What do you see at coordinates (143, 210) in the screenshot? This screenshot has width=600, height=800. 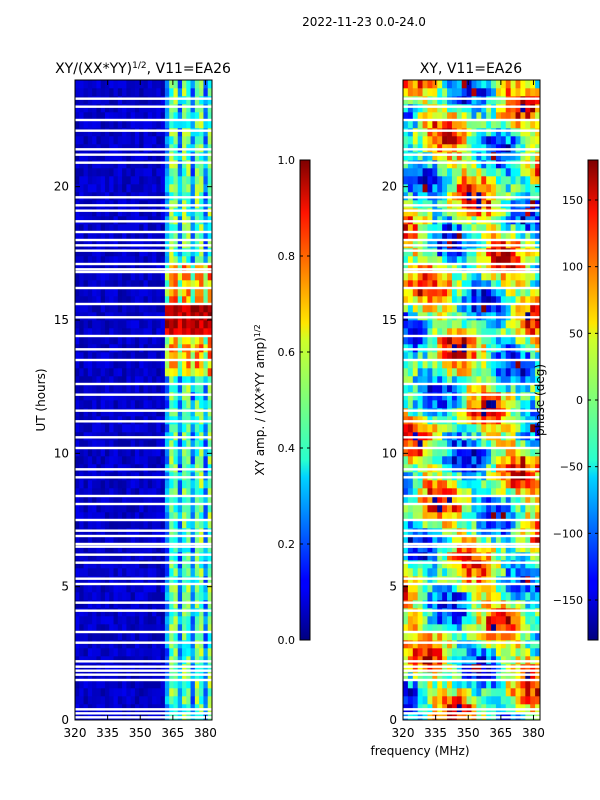 I see `amp-flag-gap` at bounding box center [143, 210].